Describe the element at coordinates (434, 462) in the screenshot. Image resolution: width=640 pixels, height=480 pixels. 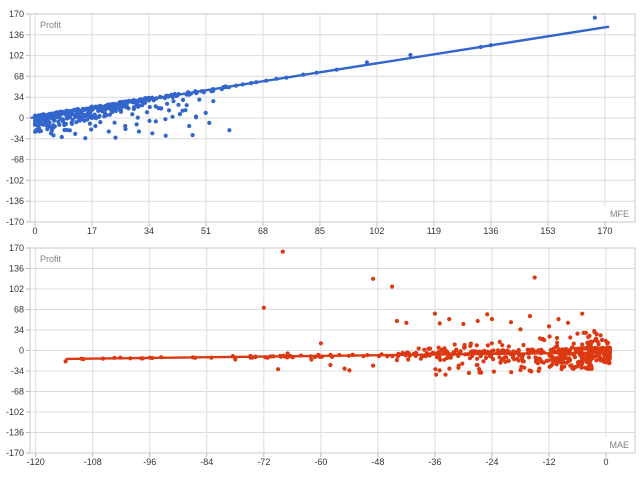
I see `x-tick-label: -36` at that location.